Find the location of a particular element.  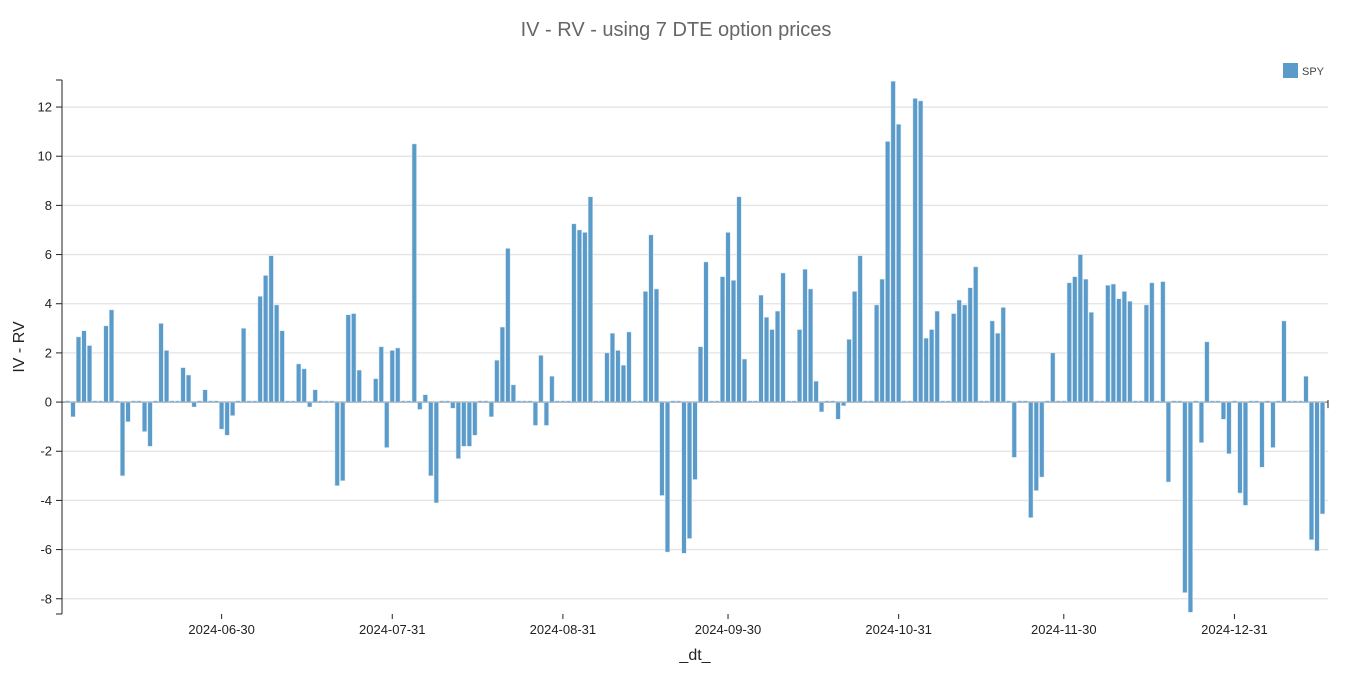

x-tick-label: 2024-08-31 is located at coordinates (563, 629).